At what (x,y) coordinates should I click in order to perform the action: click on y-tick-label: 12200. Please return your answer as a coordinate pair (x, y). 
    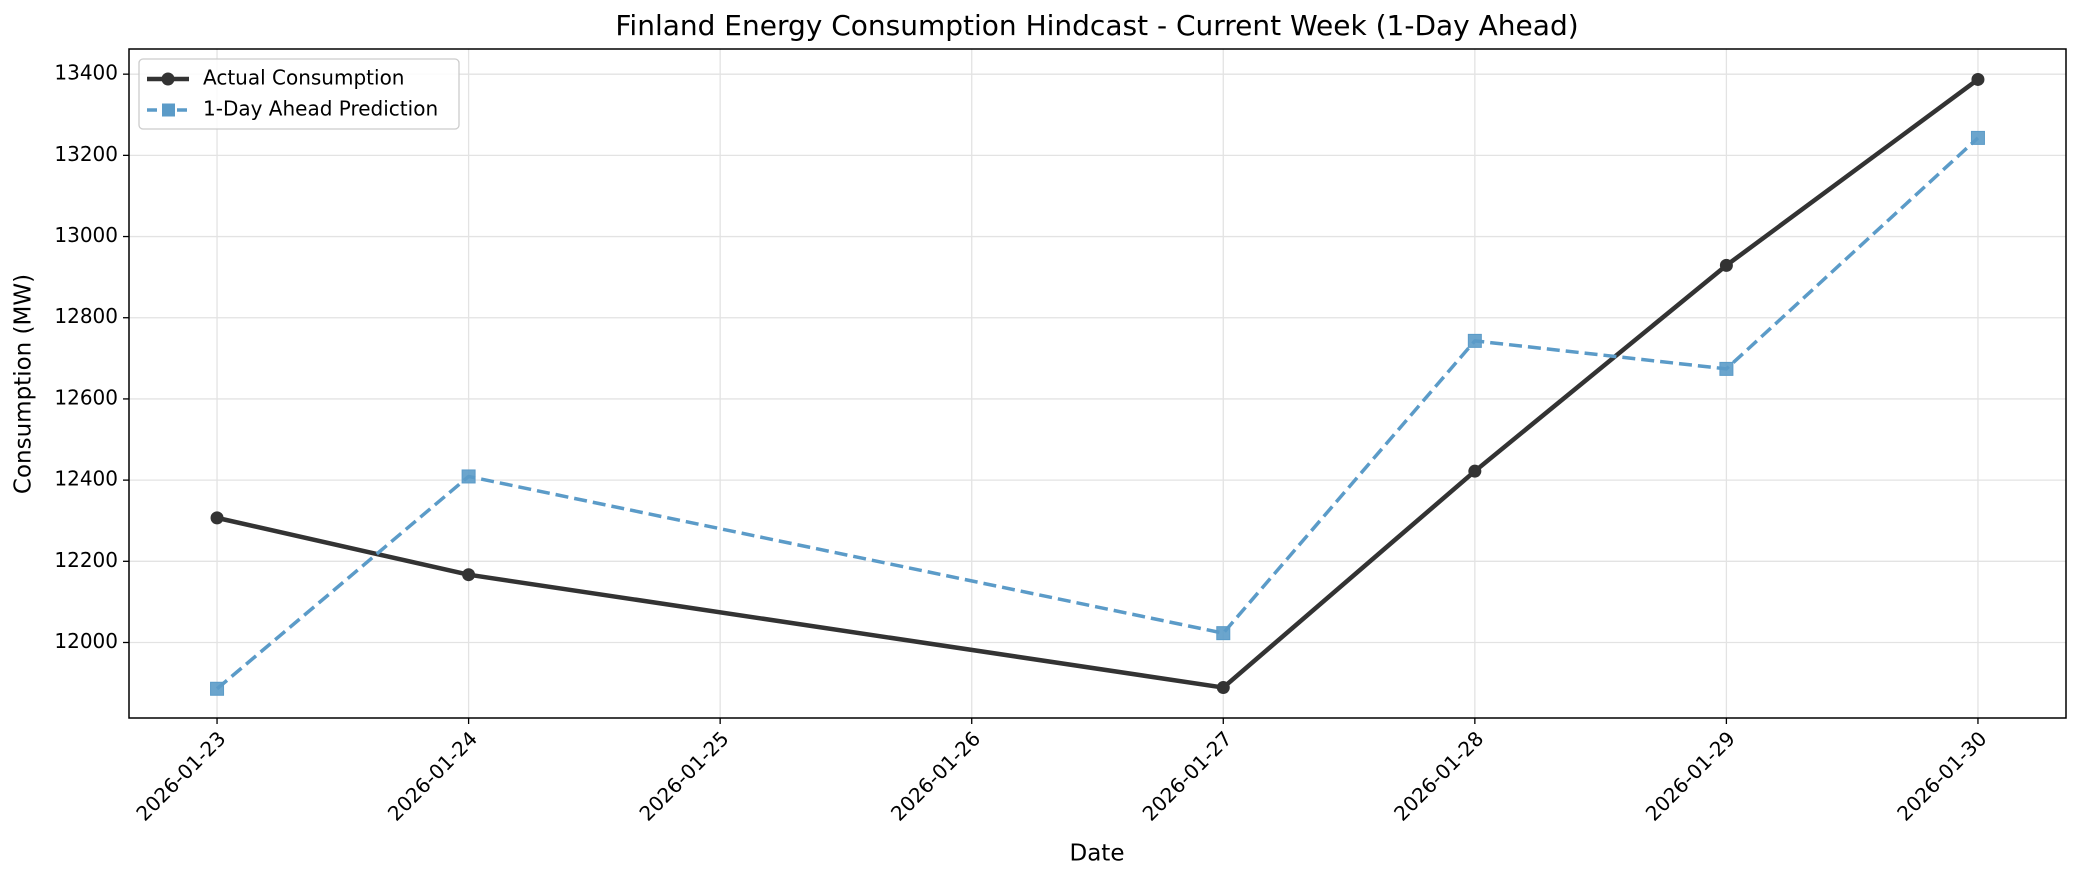
    Looking at the image, I should click on (86, 560).